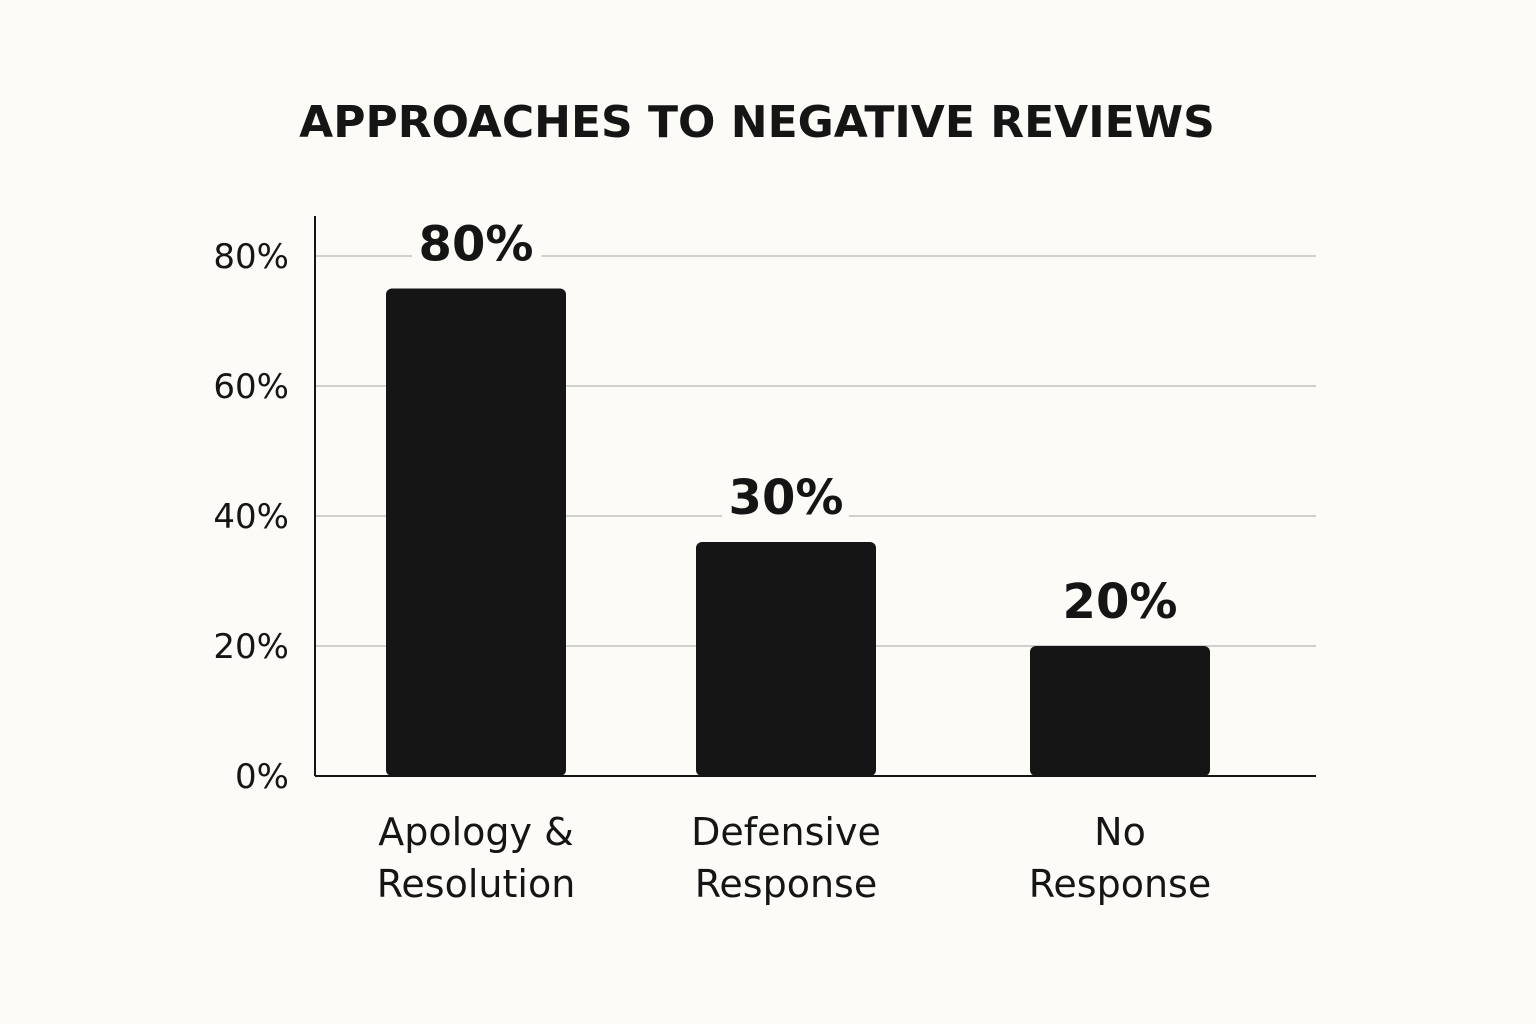 This screenshot has height=1024, width=1536. What do you see at coordinates (262, 777) in the screenshot?
I see `y-tick-label: 0%` at bounding box center [262, 777].